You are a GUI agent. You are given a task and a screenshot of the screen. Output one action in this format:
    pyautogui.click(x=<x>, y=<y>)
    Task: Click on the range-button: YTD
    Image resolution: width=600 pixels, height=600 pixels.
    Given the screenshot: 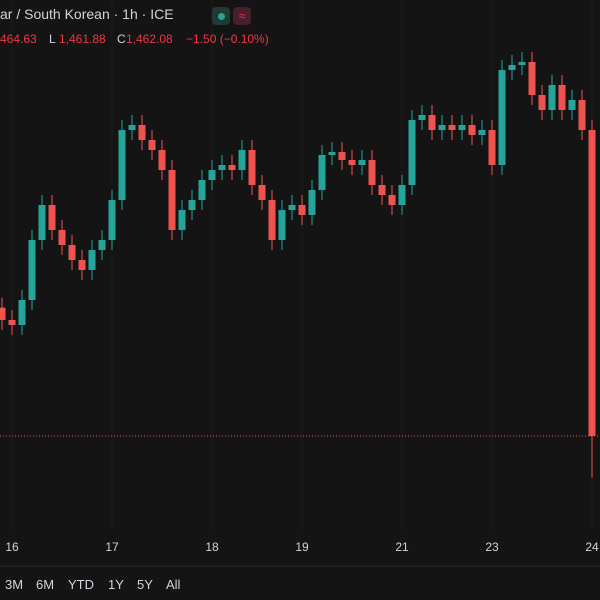 What is the action you would take?
    pyautogui.click(x=81, y=584)
    